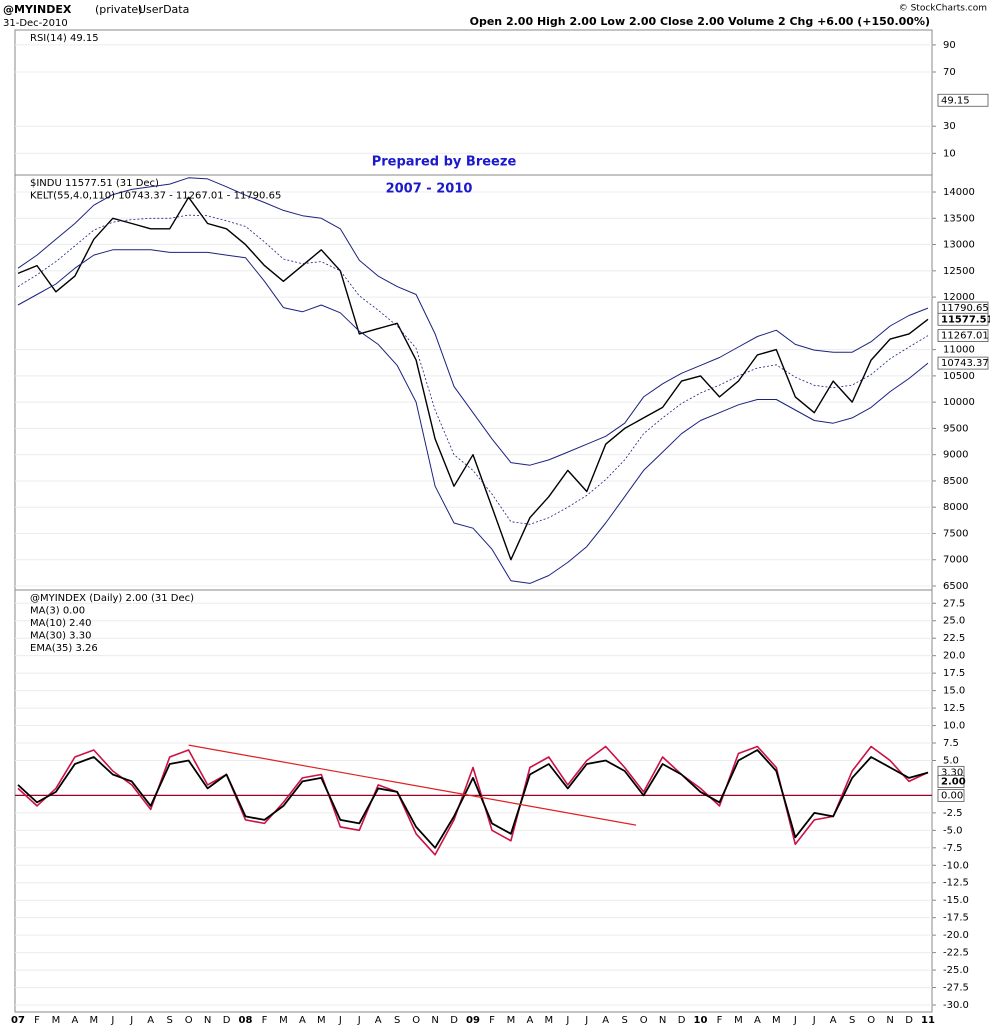  Describe the element at coordinates (949, 126) in the screenshot. I see `y-tick-label: 30` at that location.